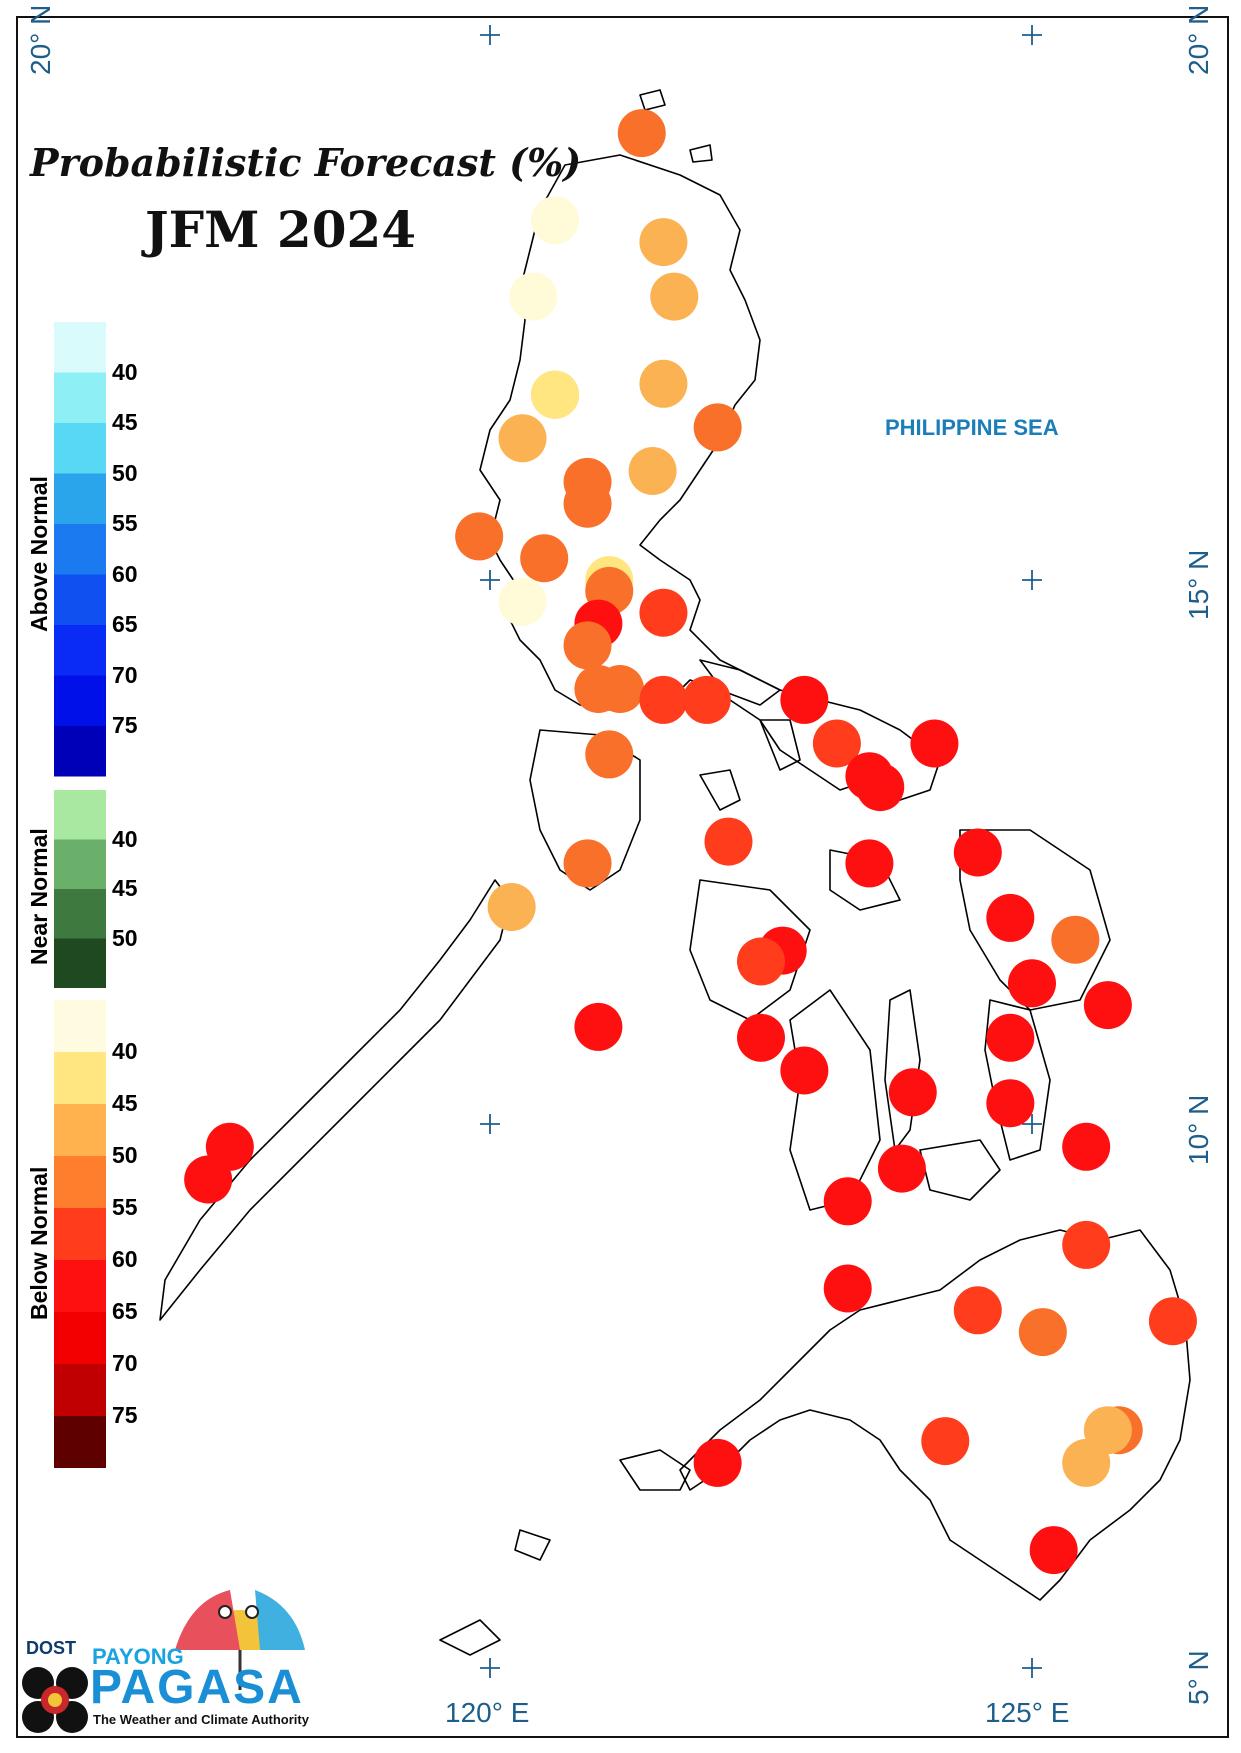 The width and height of the screenshot is (1241, 1753). What do you see at coordinates (51, 1648) in the screenshot?
I see `dost-text: DOST` at bounding box center [51, 1648].